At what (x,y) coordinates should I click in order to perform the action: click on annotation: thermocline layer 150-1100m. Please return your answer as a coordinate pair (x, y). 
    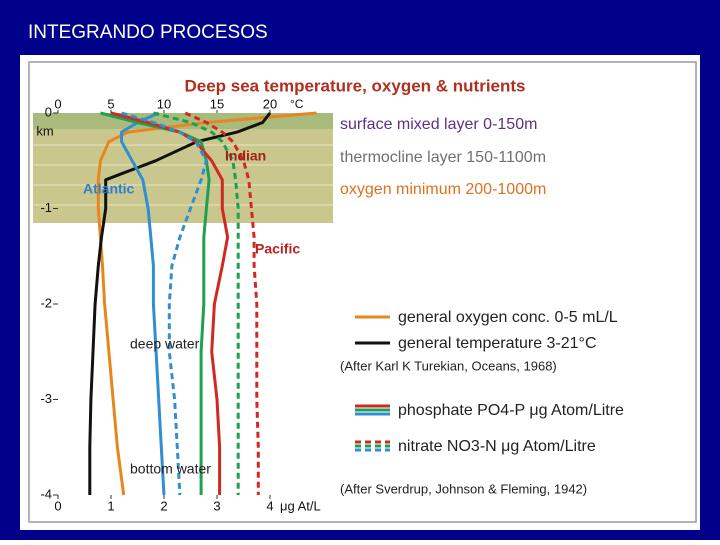
    Looking at the image, I should click on (443, 157).